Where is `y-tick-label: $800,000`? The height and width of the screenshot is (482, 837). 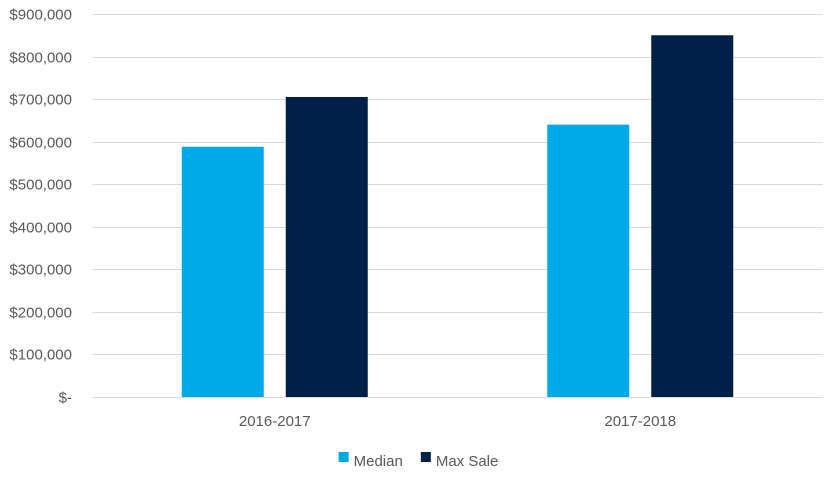 y-tick-label: $800,000 is located at coordinates (40, 58).